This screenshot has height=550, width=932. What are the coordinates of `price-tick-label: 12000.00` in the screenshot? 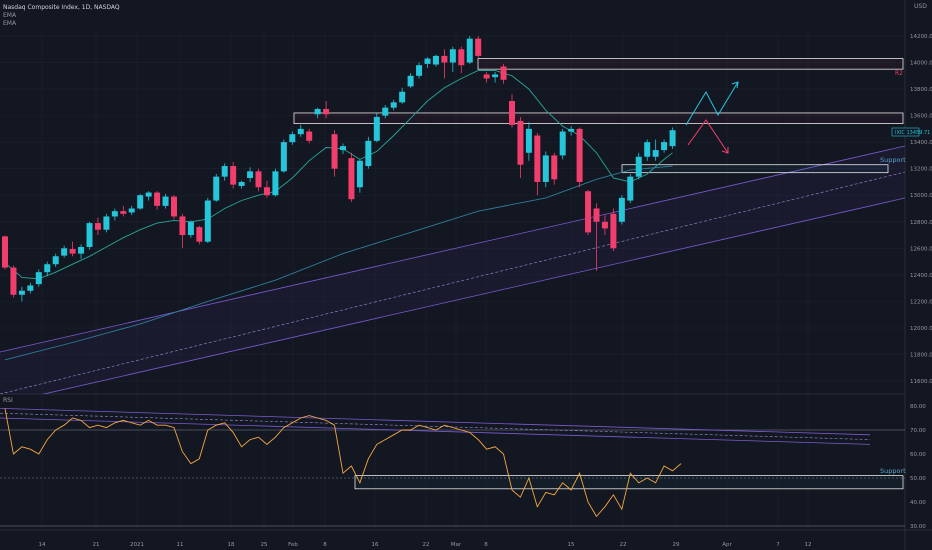 It's located at (921, 329).